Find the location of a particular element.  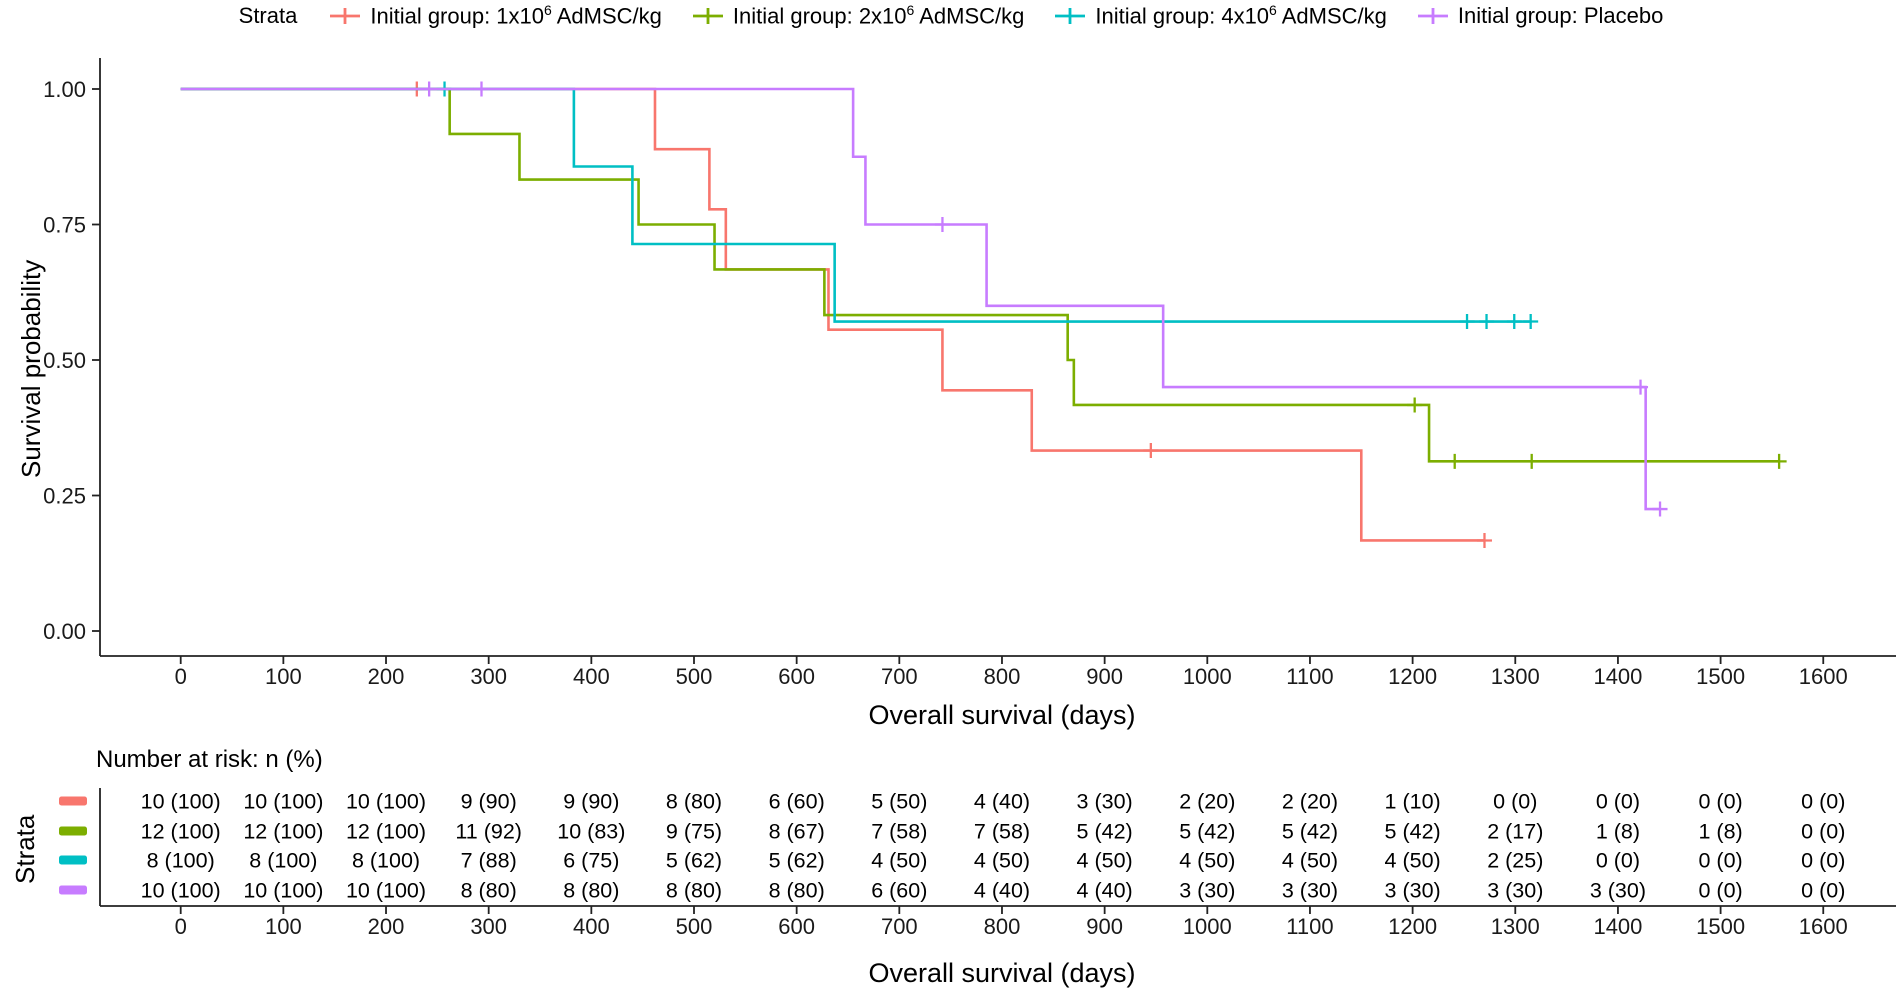

risk-x-tick-label: 0 is located at coordinates (181, 926).